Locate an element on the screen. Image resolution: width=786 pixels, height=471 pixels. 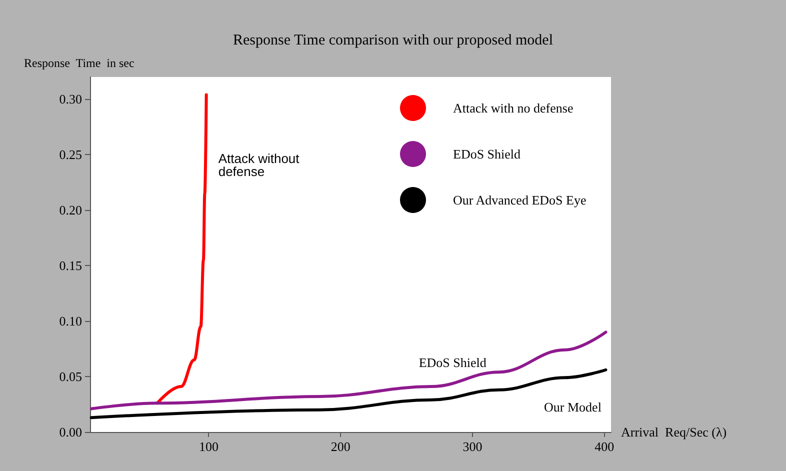
y-tick-label: 0.00 is located at coordinates (70, 432).